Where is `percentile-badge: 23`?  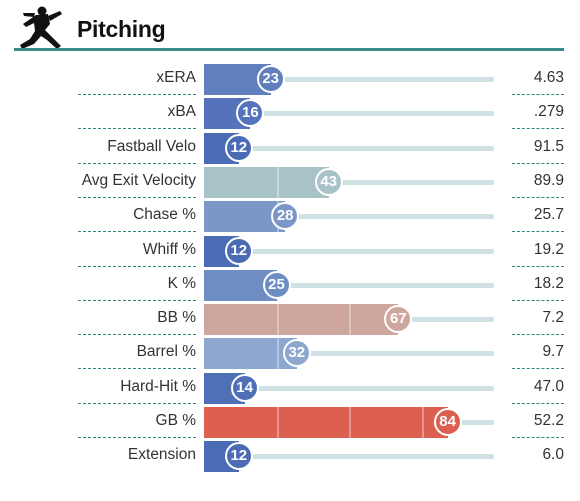
percentile-badge: 23 is located at coordinates (270, 79).